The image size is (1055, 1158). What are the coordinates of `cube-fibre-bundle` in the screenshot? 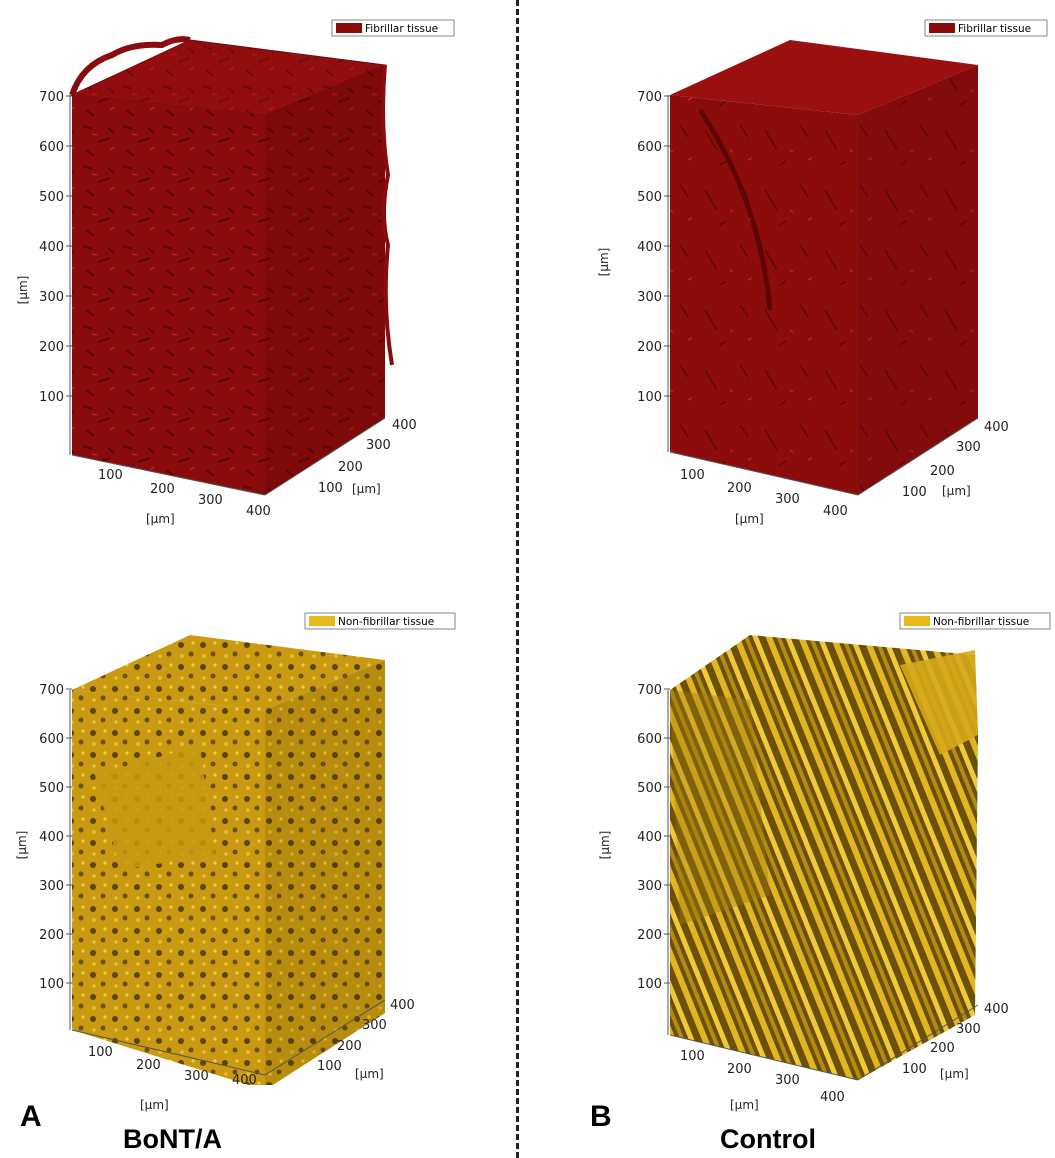 It's located at (824, 857).